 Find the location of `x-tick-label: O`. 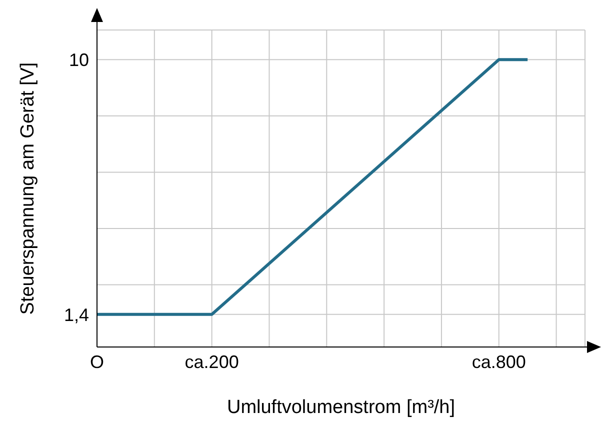

x-tick-label: O is located at coordinates (97, 362).